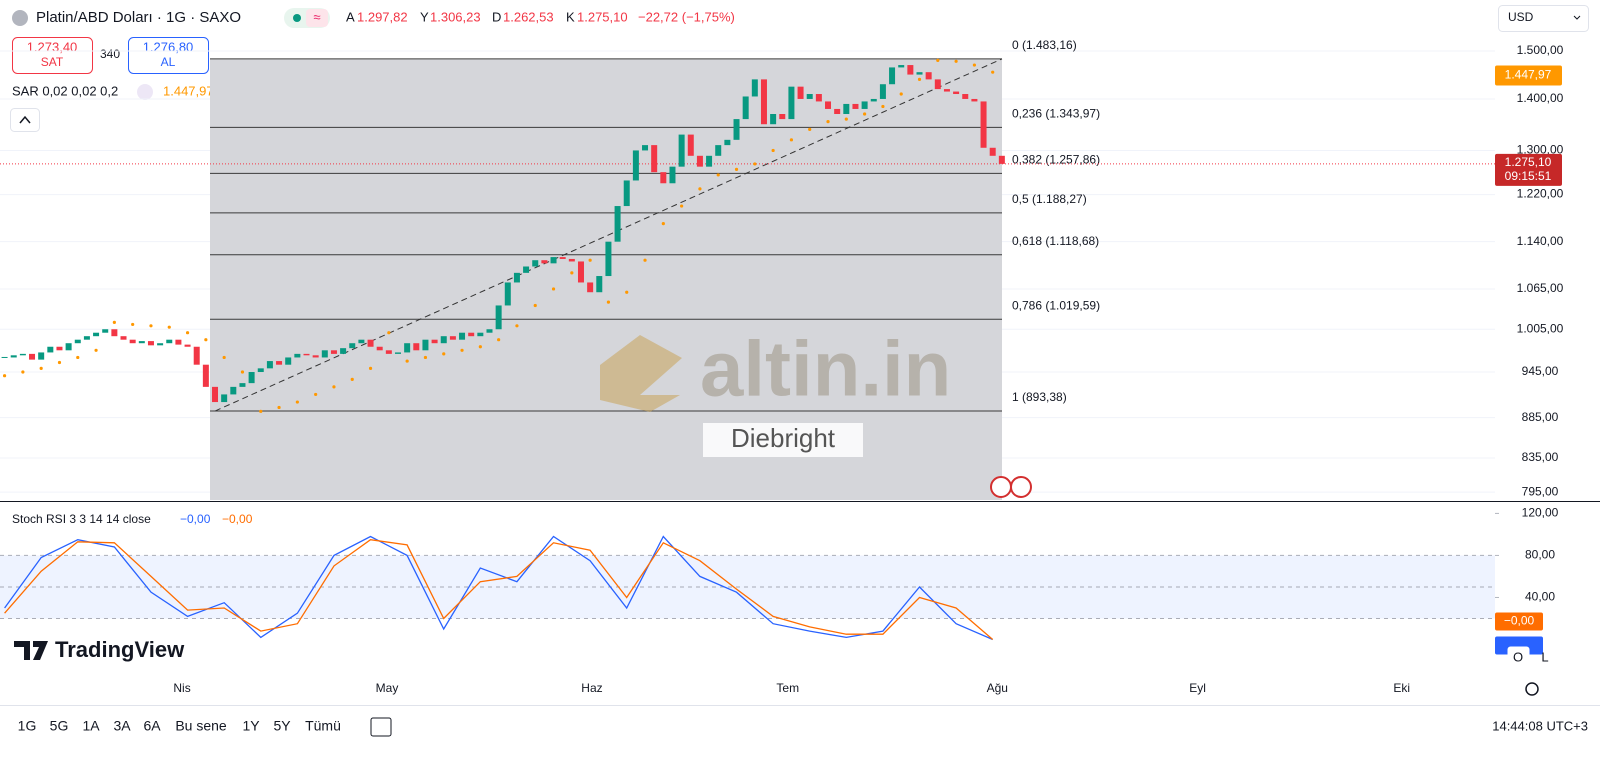  I want to click on buy-label: AL, so click(168, 62).